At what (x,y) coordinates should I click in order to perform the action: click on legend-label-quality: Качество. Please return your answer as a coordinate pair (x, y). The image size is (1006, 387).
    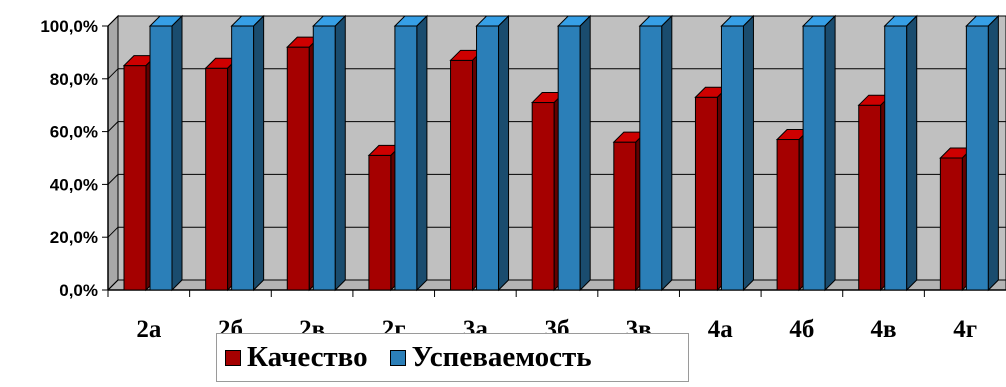
    Looking at the image, I should click on (307, 357).